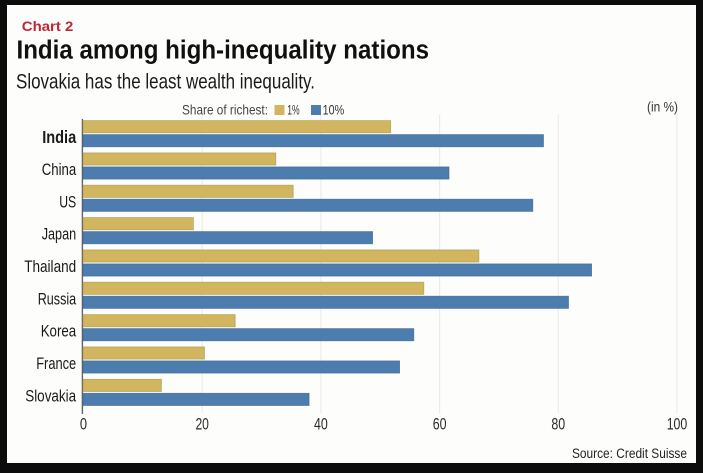  Describe the element at coordinates (59, 169) in the screenshot. I see `svg-text: China` at that location.